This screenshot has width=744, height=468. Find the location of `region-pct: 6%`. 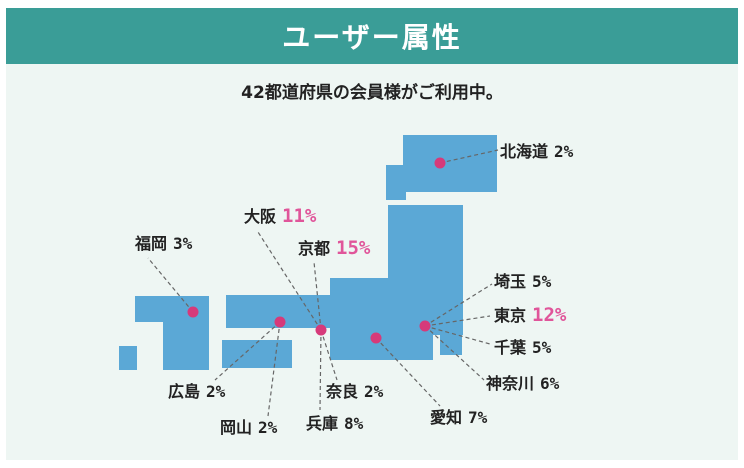

region-pct: 6% is located at coordinates (550, 383).